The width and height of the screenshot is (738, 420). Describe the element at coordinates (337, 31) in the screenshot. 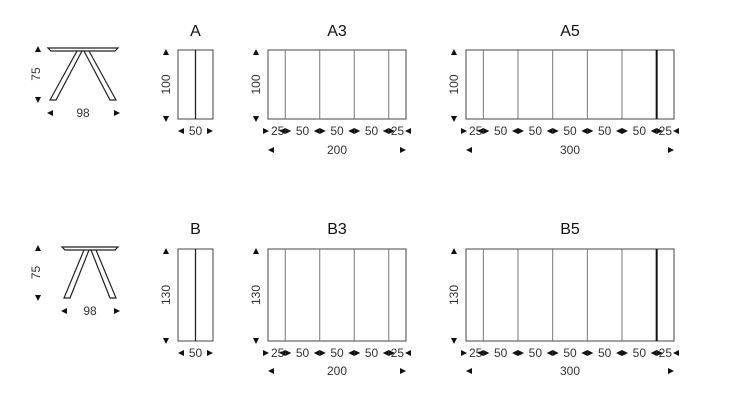

I see `table-title: A3` at that location.